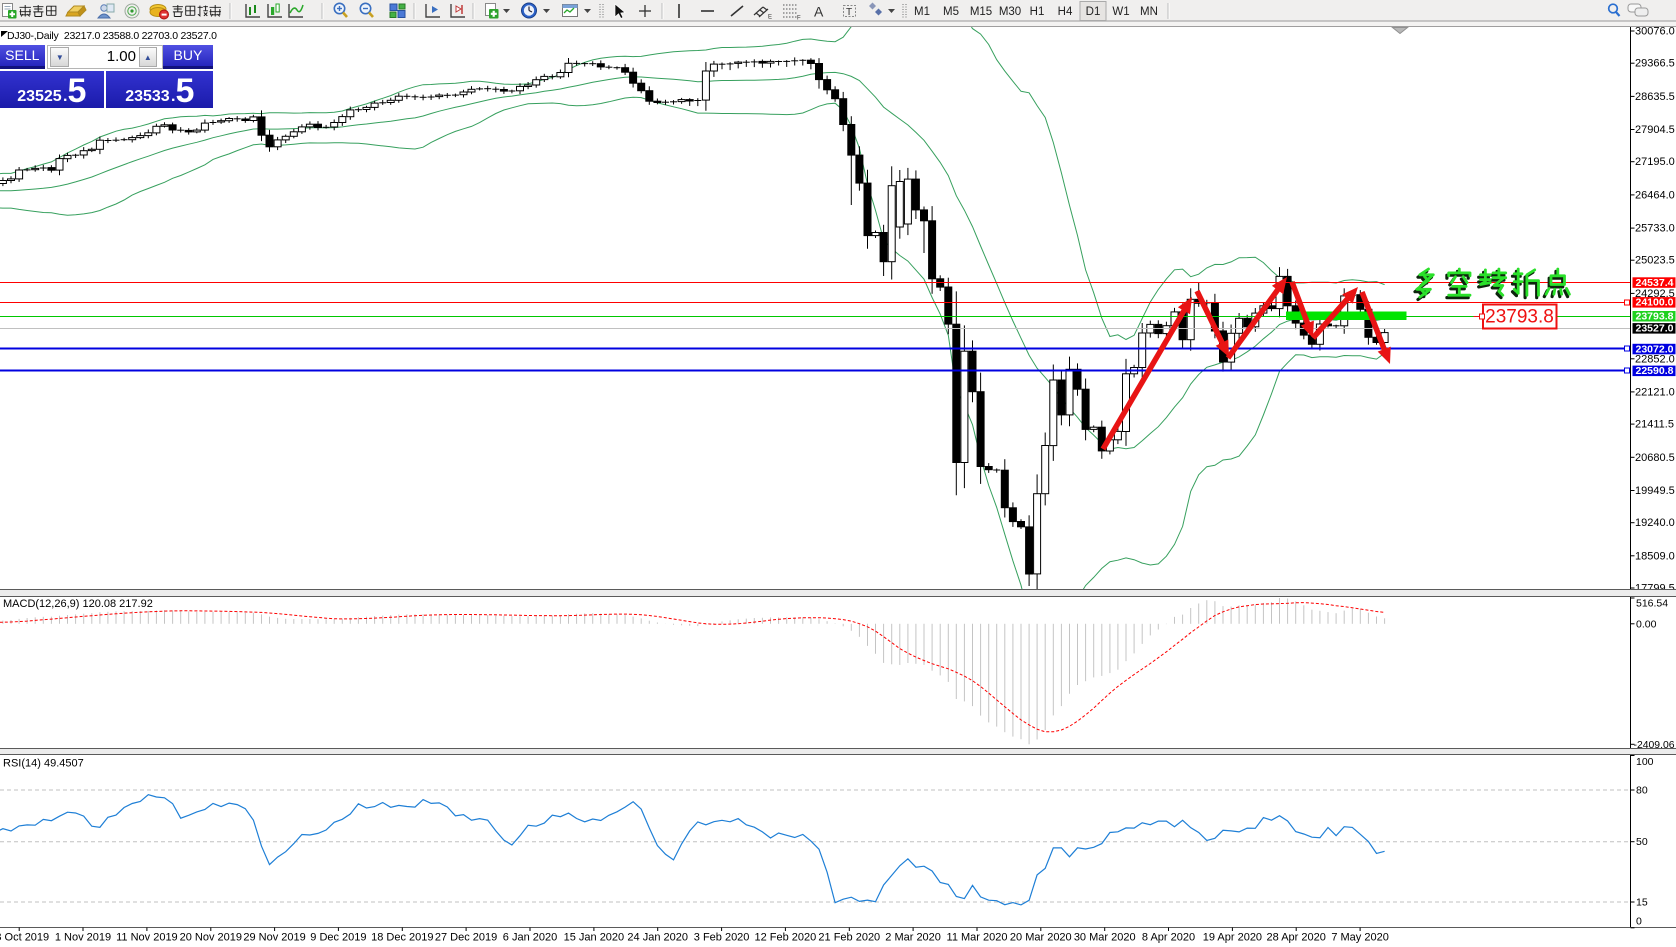 The height and width of the screenshot is (947, 1676). Describe the element at coordinates (78, 604) in the screenshot. I see `svg-text: MACD(12,26,9) 120.08 217.92` at that location.